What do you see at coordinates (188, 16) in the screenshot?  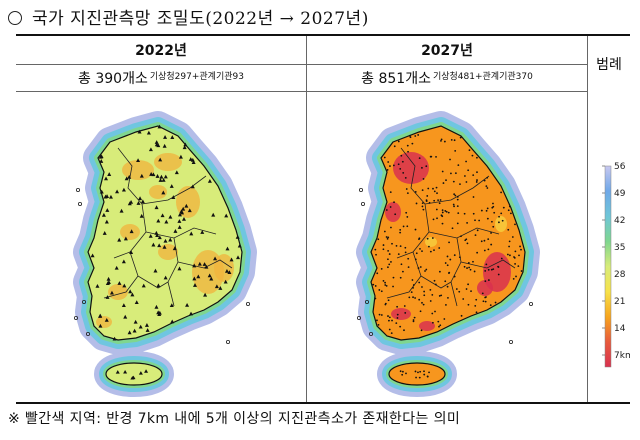 I see `page-title: 국가 지진관측망 조밀도(2022년 → 2027년)` at bounding box center [188, 16].